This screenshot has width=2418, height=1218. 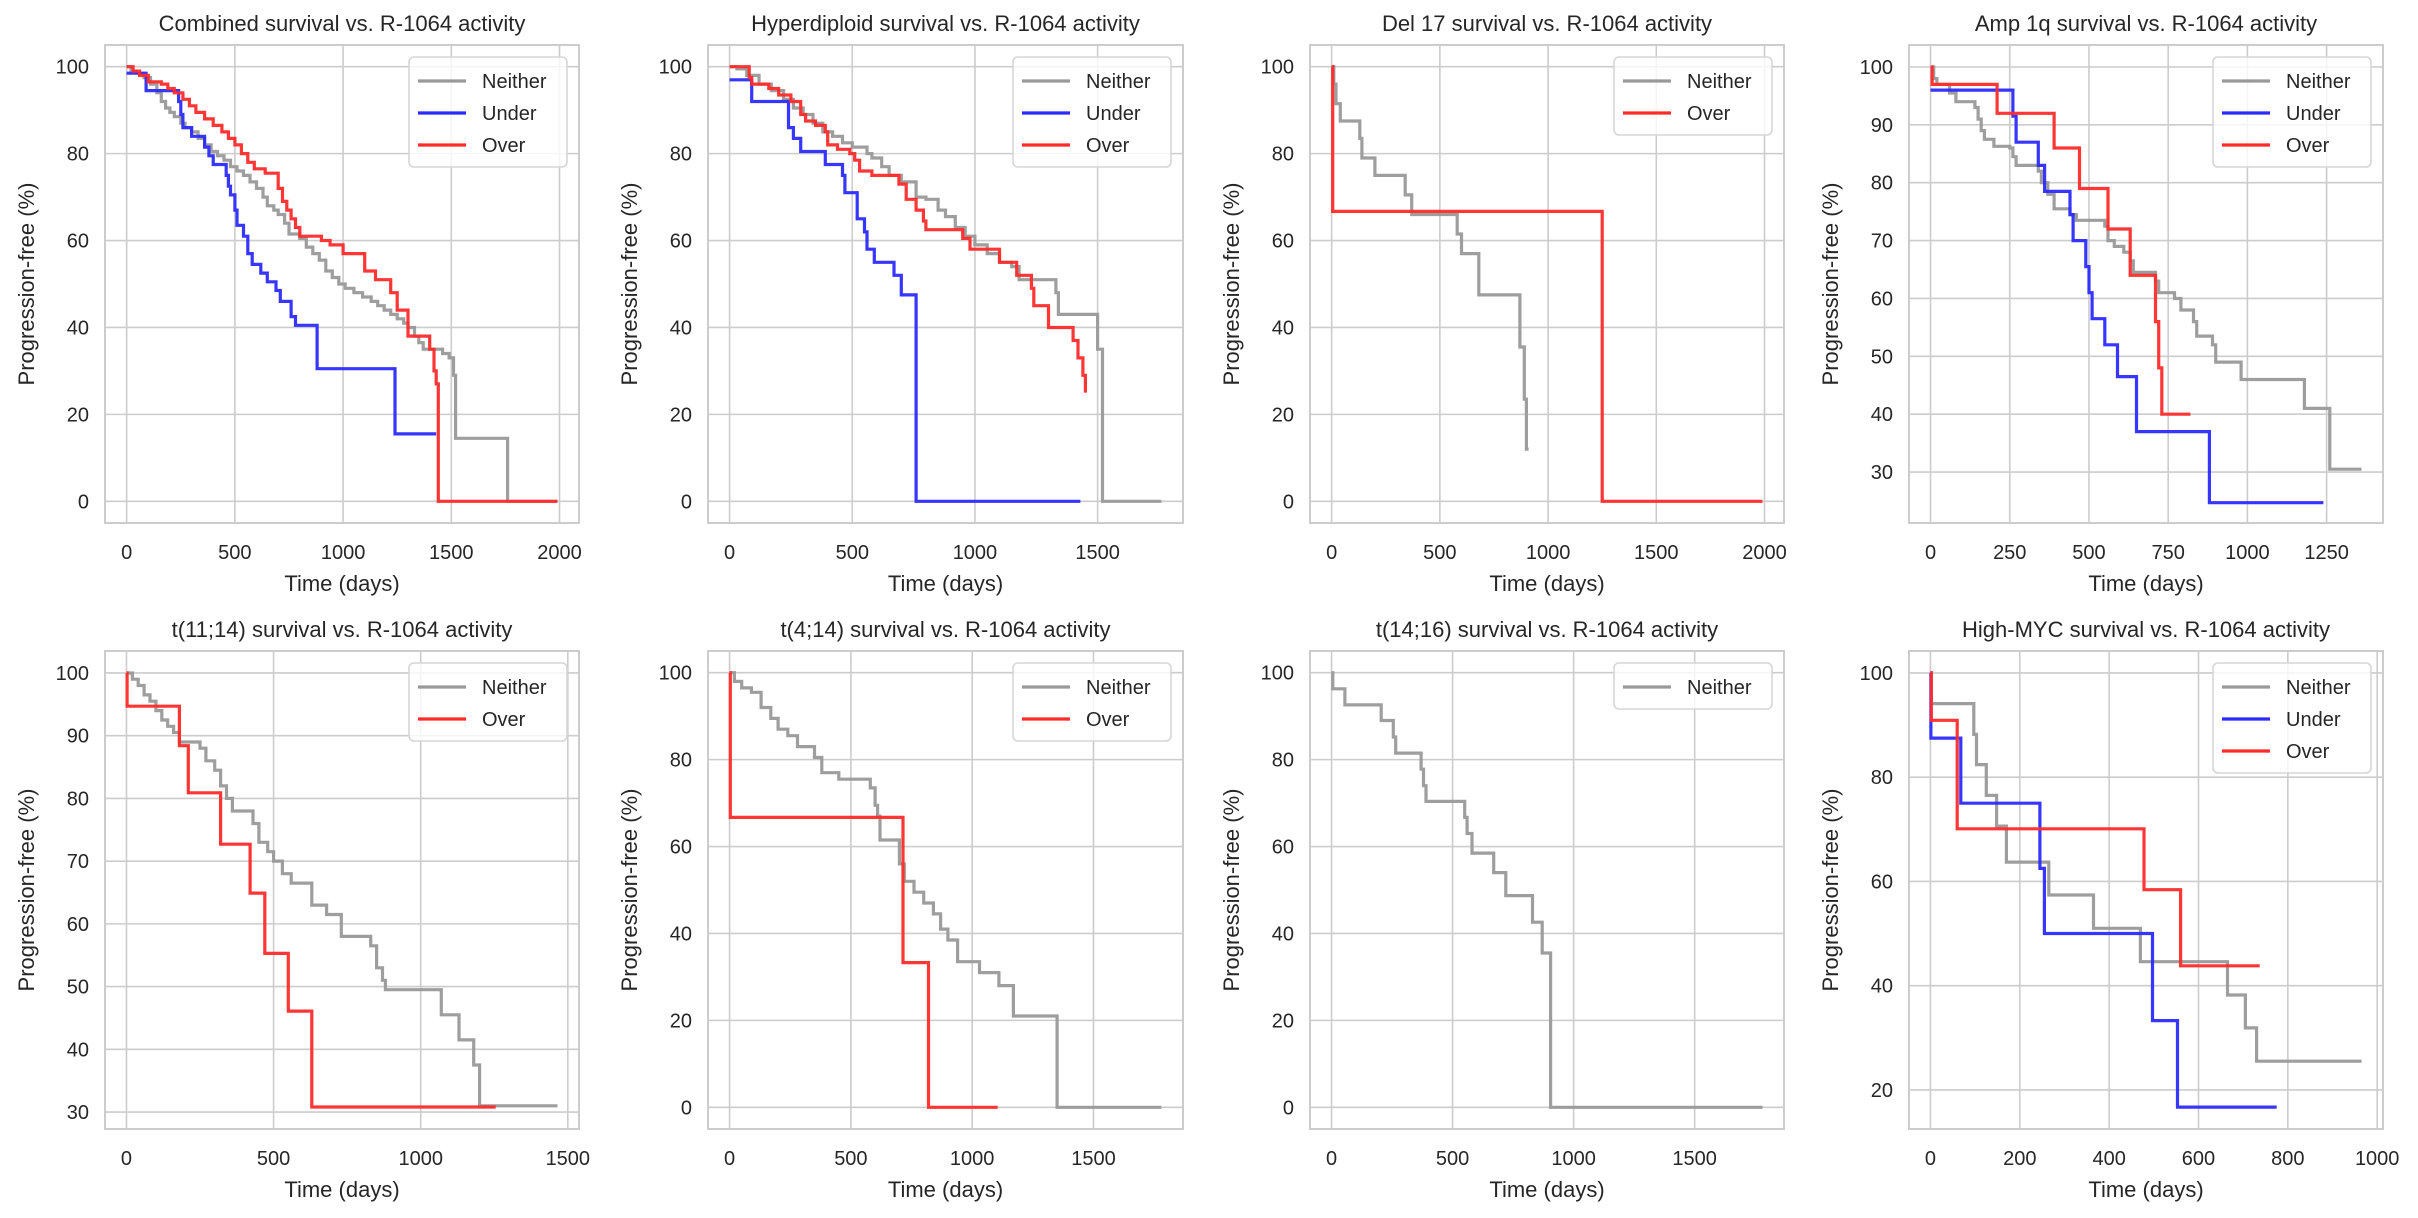 I want to click on x-tick-label: 1250, so click(x=2326, y=553).